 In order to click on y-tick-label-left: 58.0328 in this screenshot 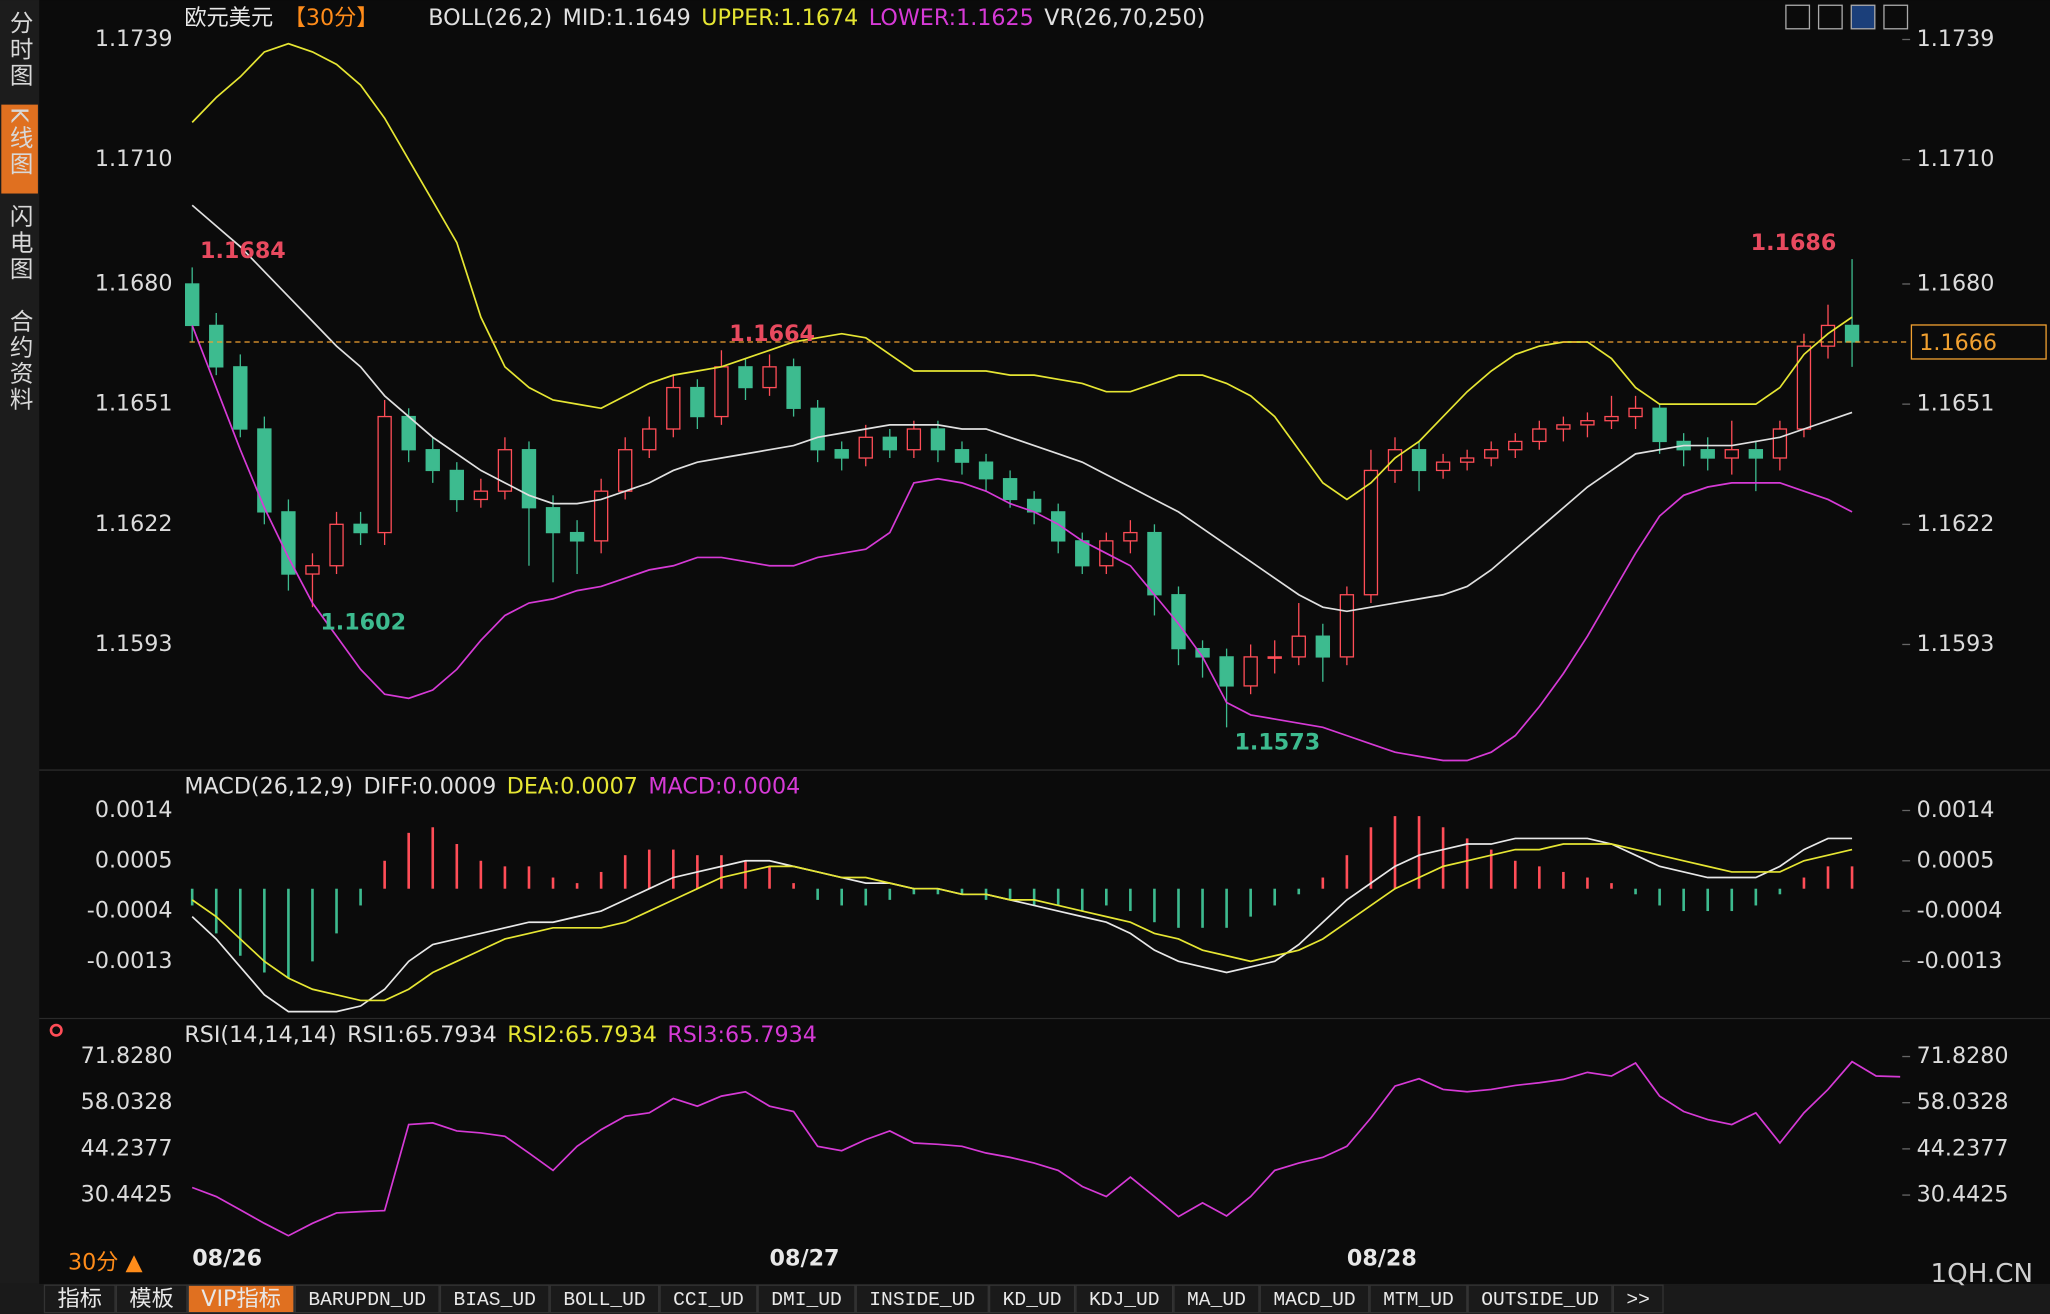, I will do `click(127, 1102)`.